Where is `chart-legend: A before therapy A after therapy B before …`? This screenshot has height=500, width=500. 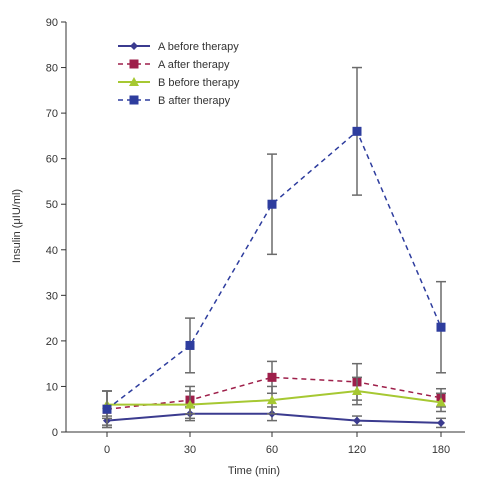
chart-legend: A before therapy A after therapy B before … is located at coordinates (179, 74).